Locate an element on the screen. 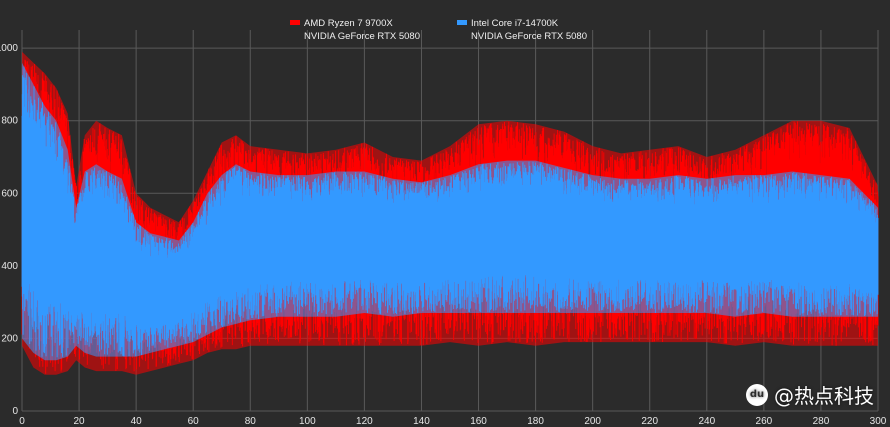  legend-item-1: AMD Ryzen 7 9700X NVIDIA GeForce RTX 5080 is located at coordinates (355, 30).